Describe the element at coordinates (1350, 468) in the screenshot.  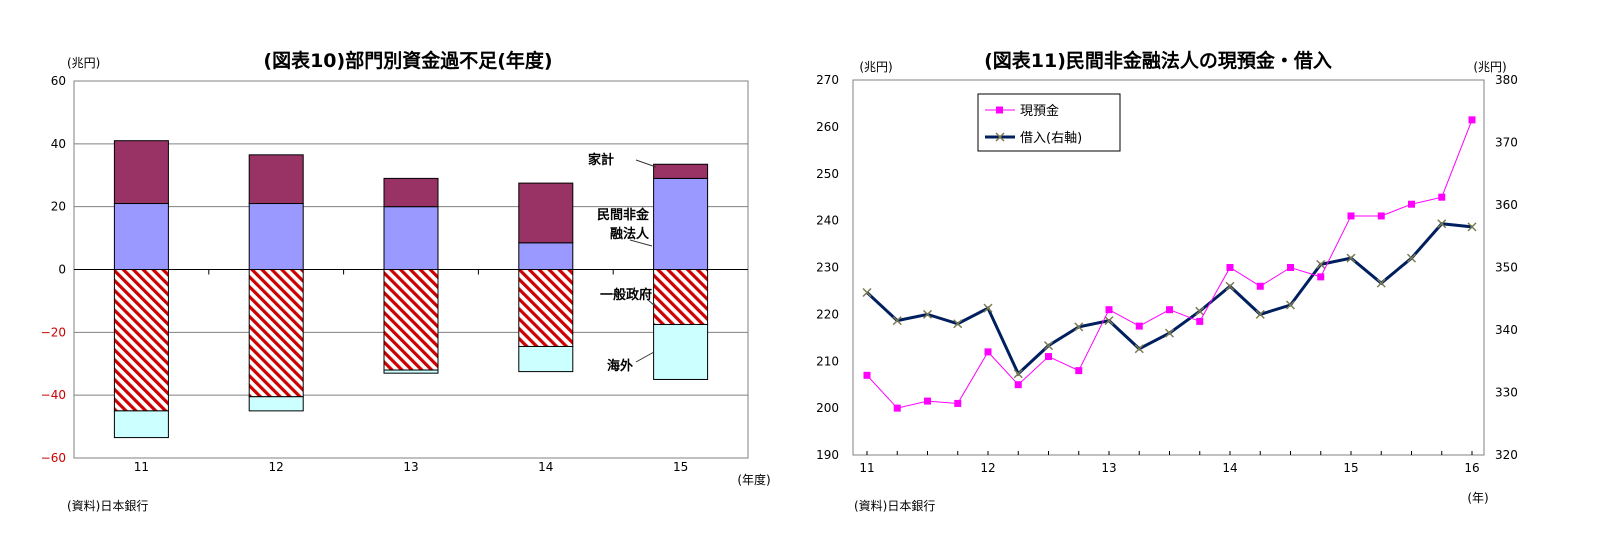
I see `chart2-x-tick-label: 15` at that location.